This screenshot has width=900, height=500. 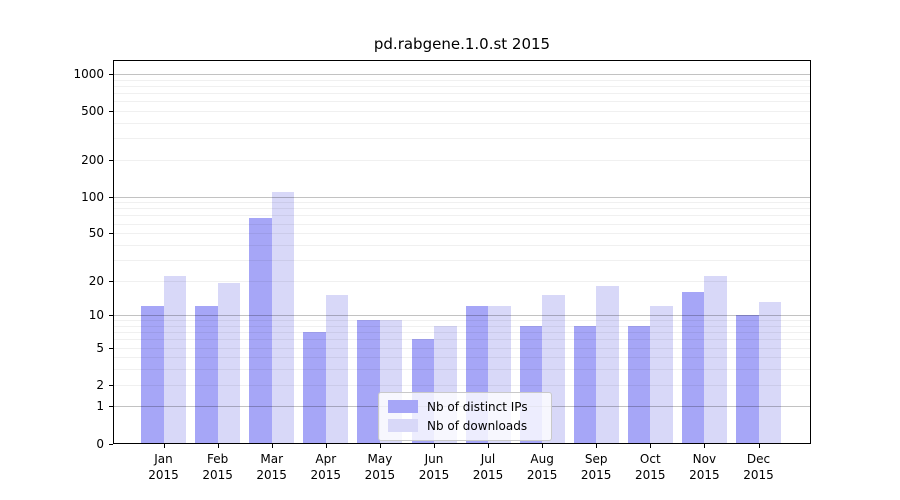 What do you see at coordinates (92, 110) in the screenshot?
I see `y-tick-label-500: 500` at bounding box center [92, 110].